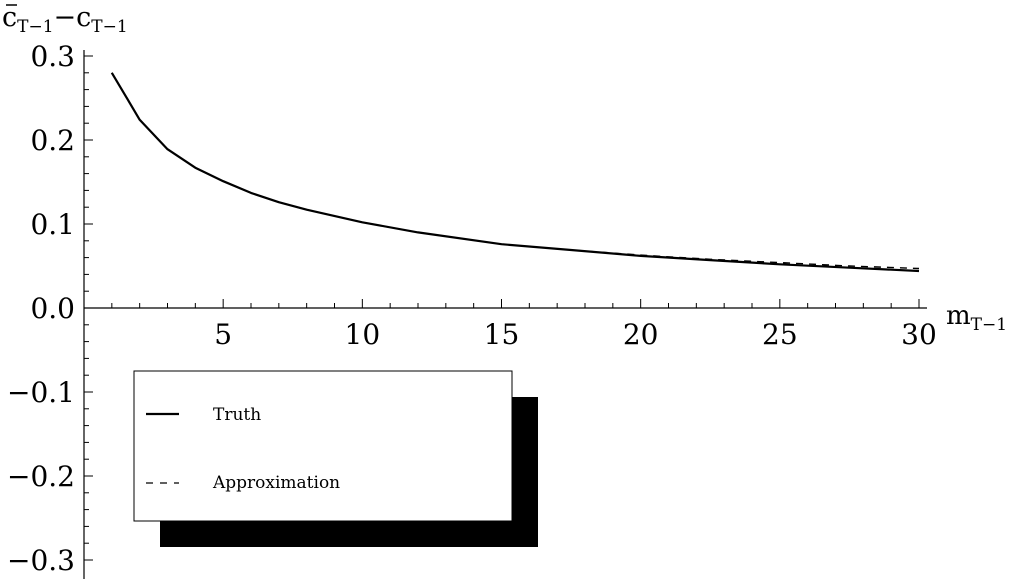 This screenshot has height=584, width=1020. I want to click on x-tick-label: 15, so click(502, 334).